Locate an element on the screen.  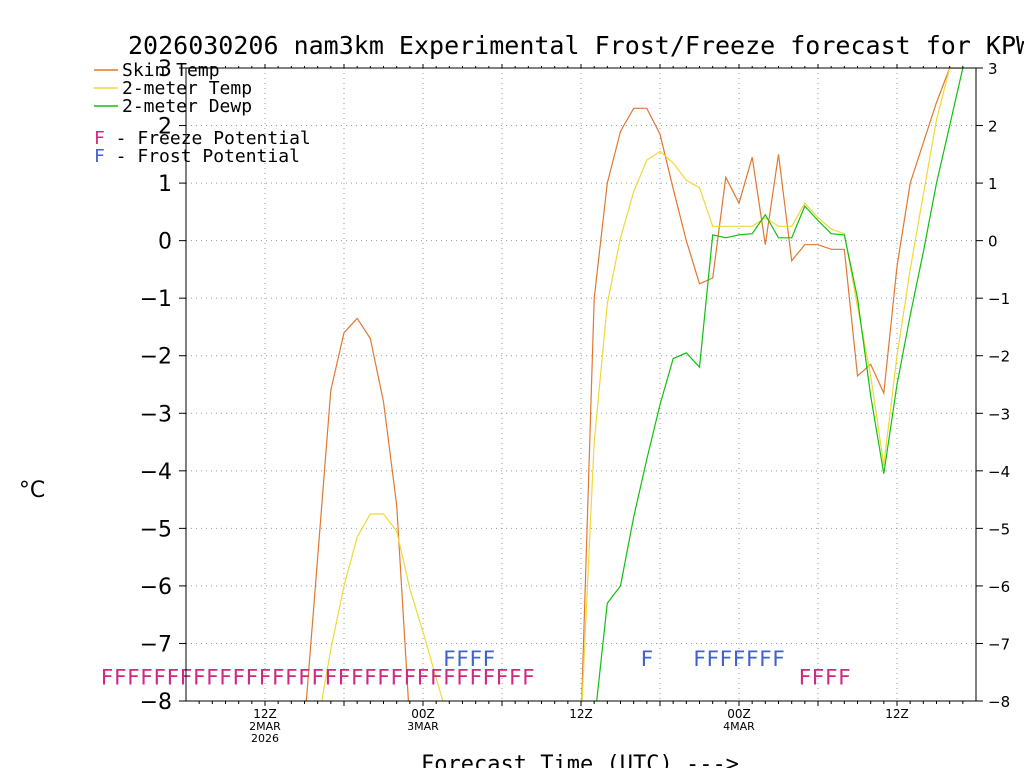
y-axis-left: −8 −7 −6 −5 −4 −3 −2 −1 0 1 2 3 is located at coordinates (163, 386).